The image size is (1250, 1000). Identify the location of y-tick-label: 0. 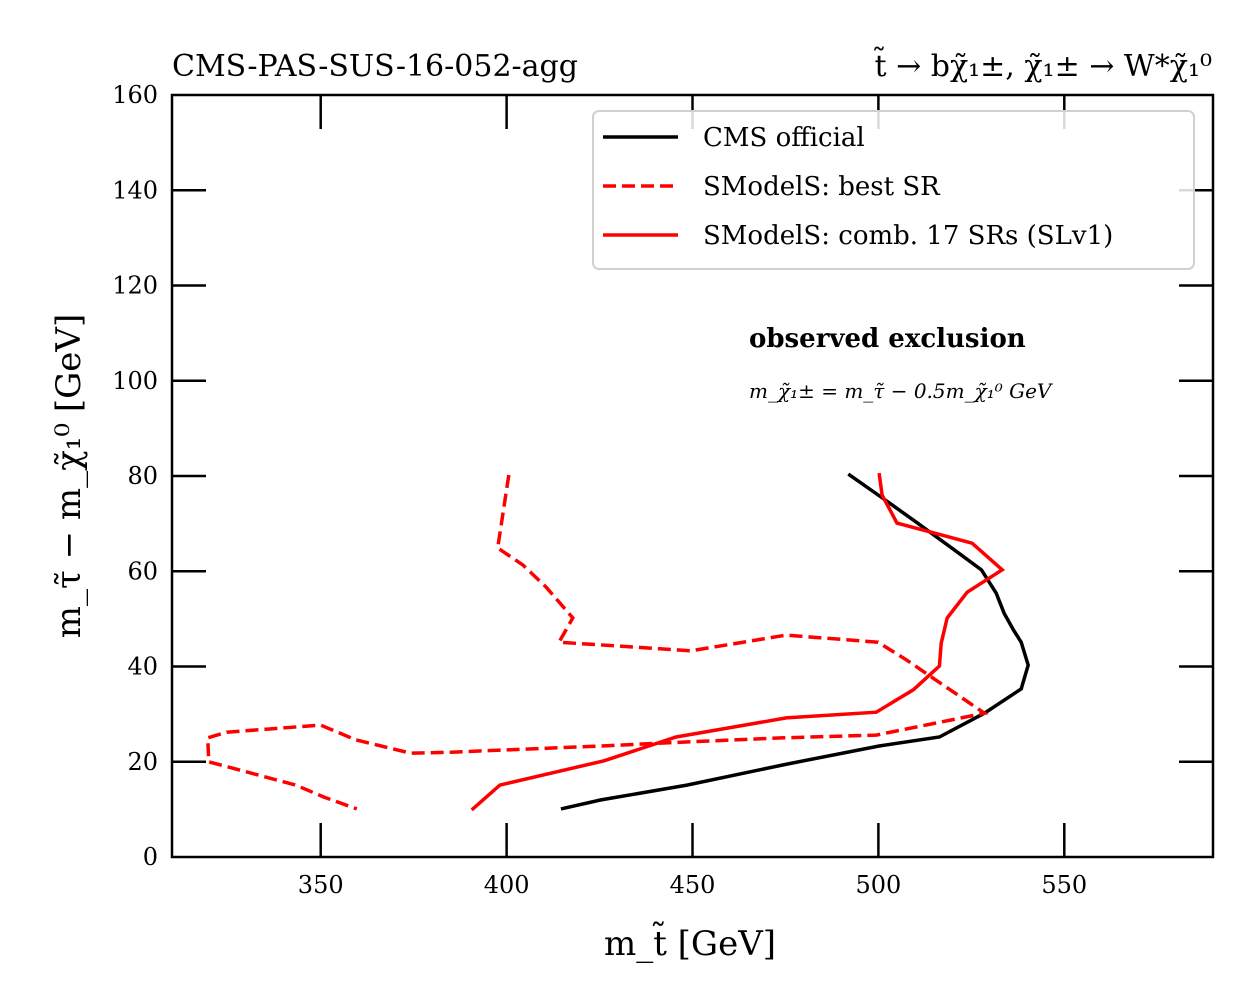
(150, 857).